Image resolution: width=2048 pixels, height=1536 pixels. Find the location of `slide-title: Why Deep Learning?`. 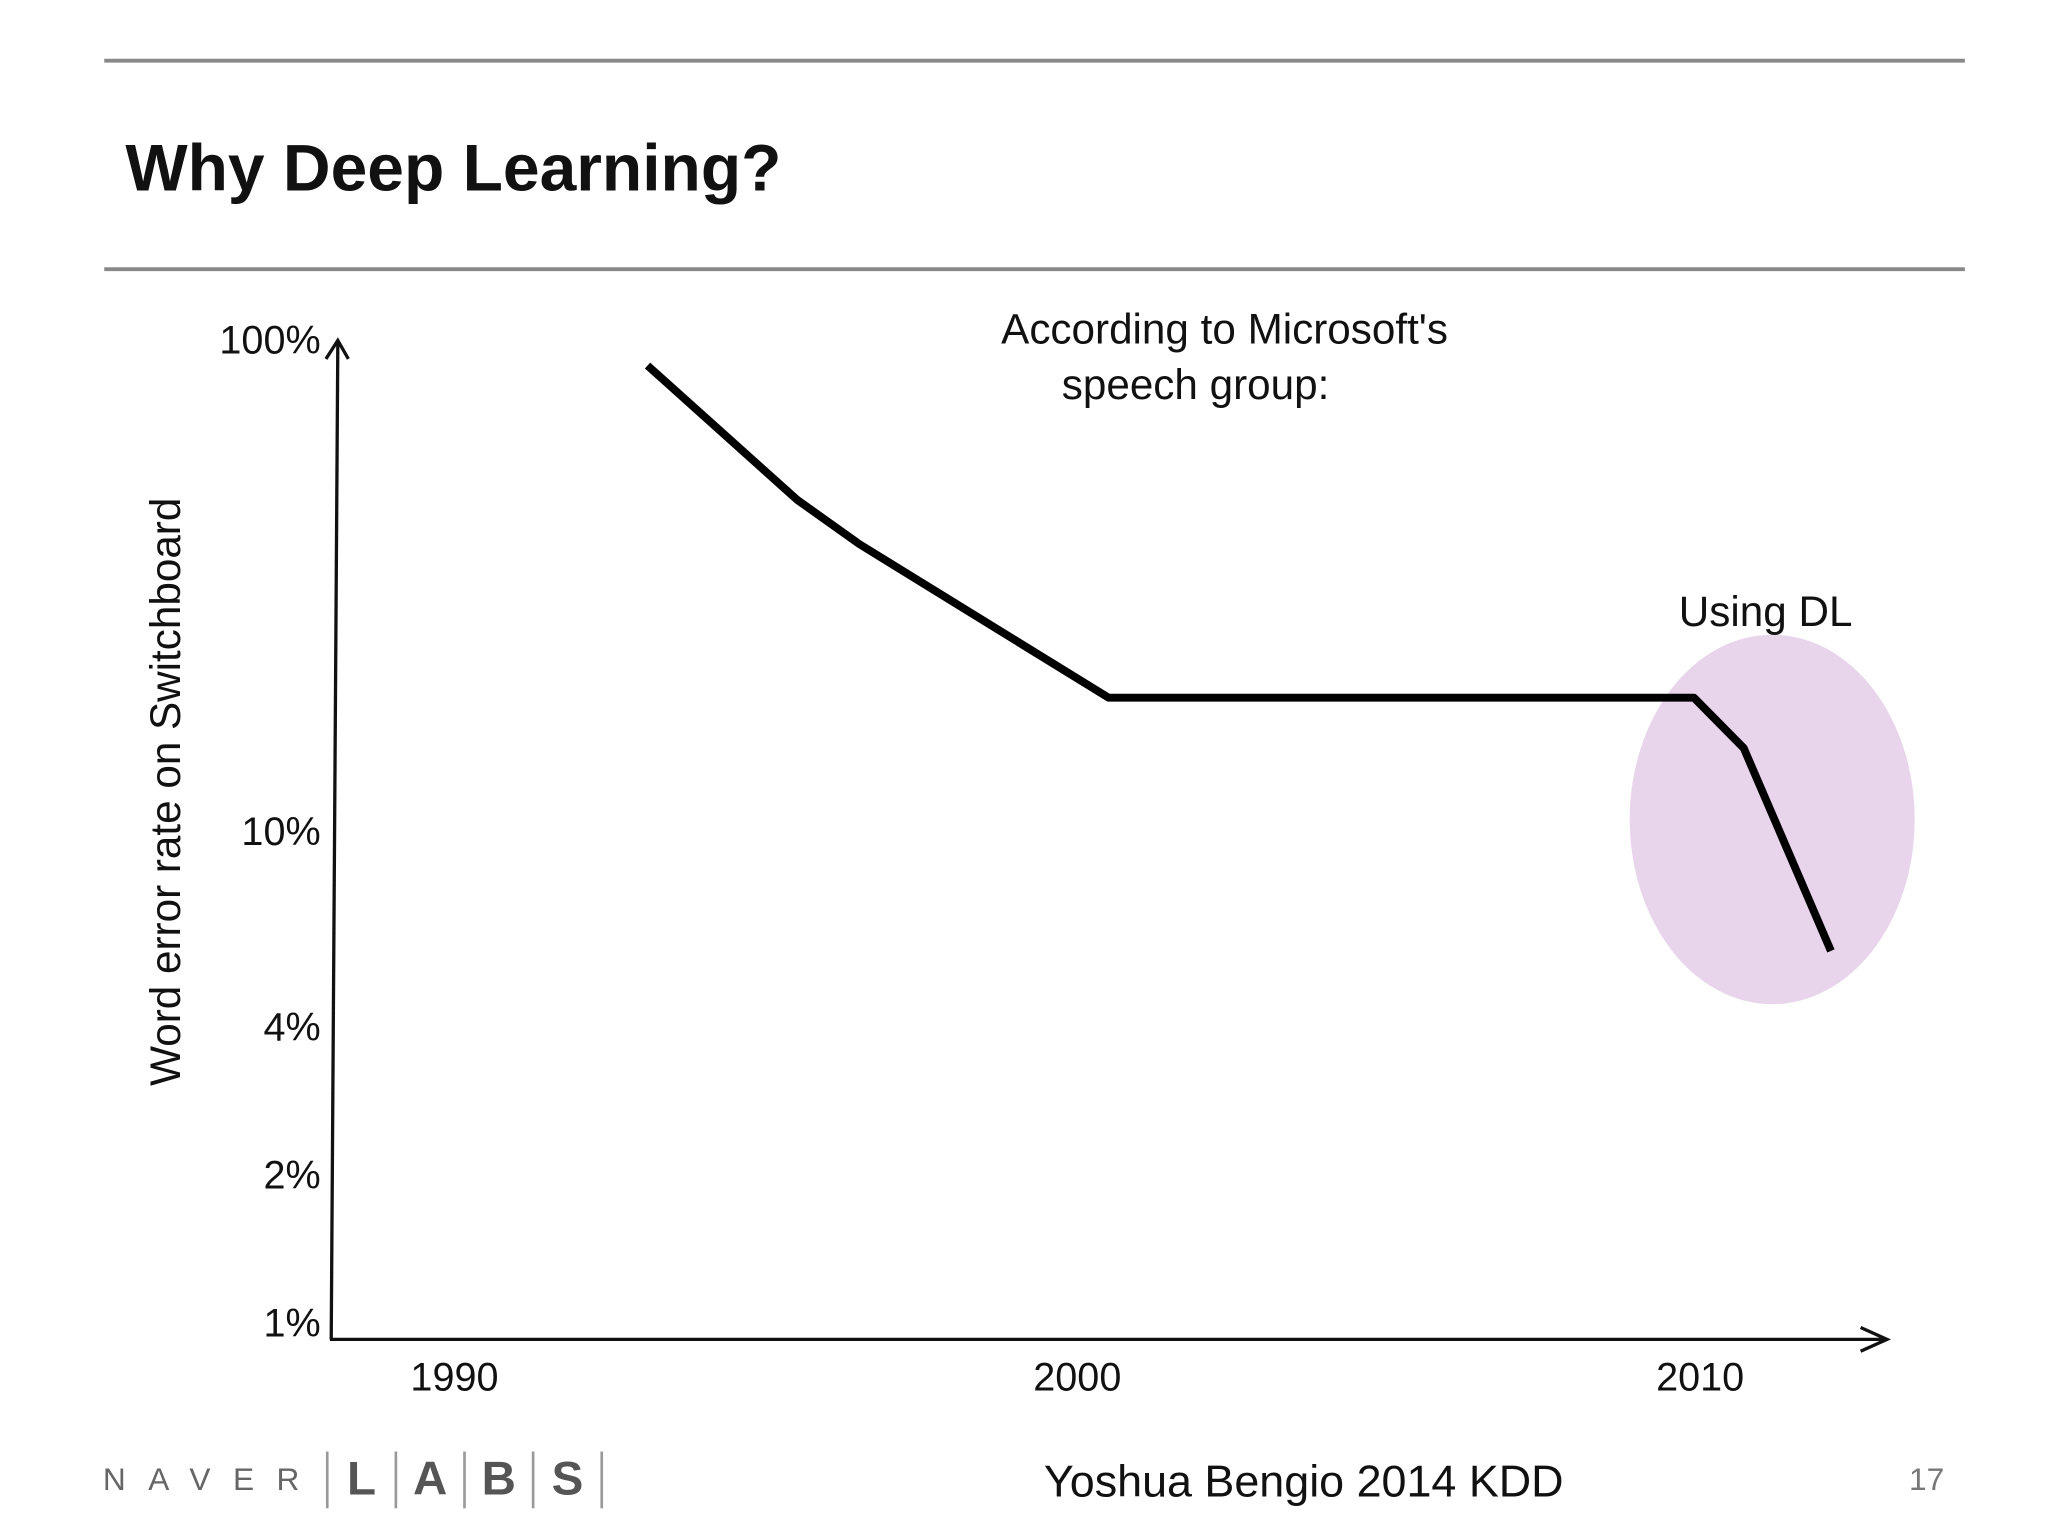

slide-title: Why Deep Learning? is located at coordinates (453, 167).